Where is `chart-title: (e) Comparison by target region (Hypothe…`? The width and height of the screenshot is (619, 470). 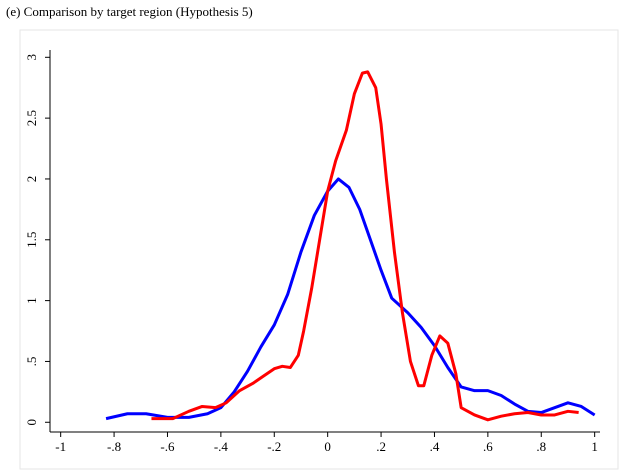 chart-title: (e) Comparison by target region (Hypothe… is located at coordinates (129, 11).